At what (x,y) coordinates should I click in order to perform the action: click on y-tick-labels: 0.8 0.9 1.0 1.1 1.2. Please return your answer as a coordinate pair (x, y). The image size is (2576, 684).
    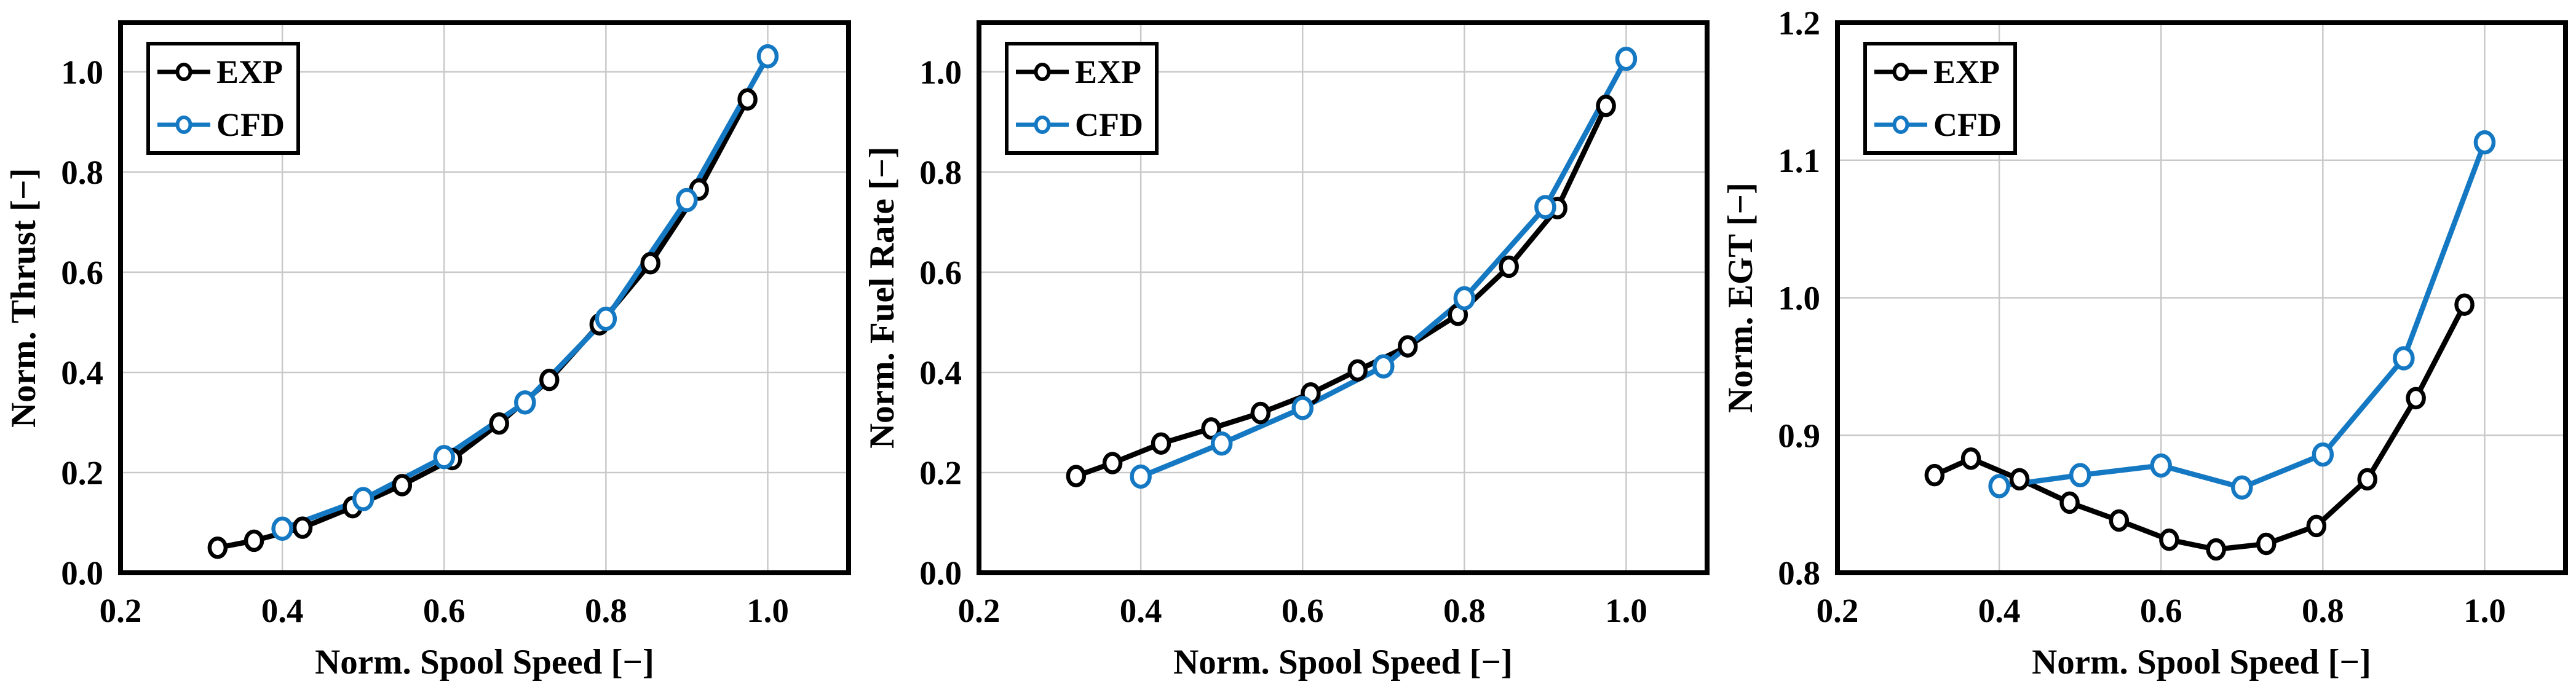
    Looking at the image, I should click on (1799, 298).